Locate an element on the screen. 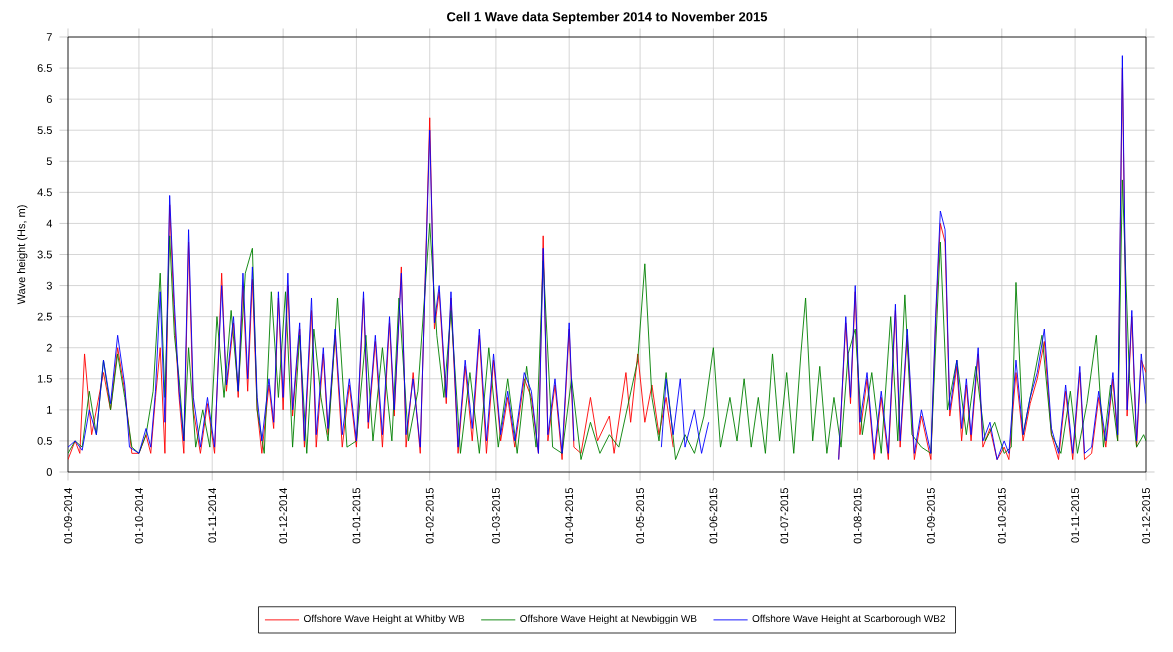 The image size is (1173, 652). y-tick-label: 3 is located at coordinates (49, 285).